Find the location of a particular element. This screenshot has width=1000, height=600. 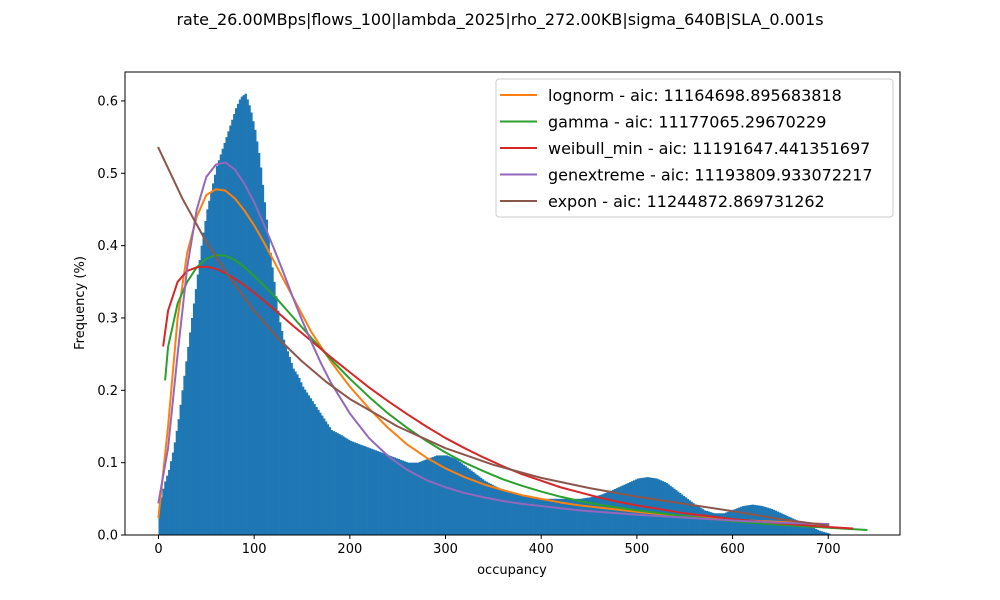

y-axis-label: Frequency (%) is located at coordinates (80, 303).